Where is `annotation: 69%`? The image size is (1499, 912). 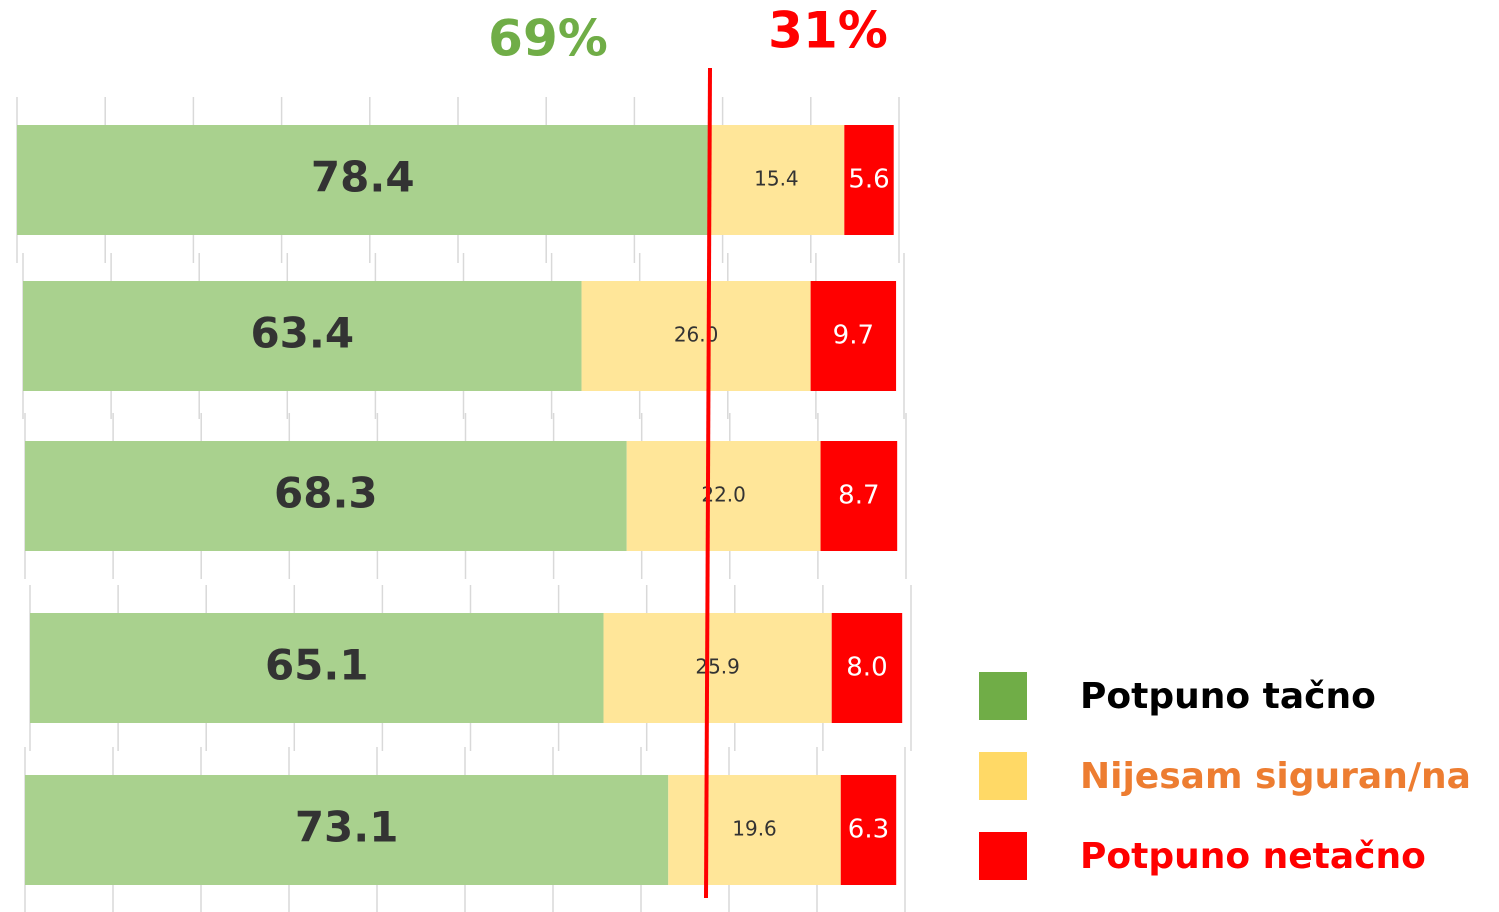 annotation: 69% is located at coordinates (548, 39).